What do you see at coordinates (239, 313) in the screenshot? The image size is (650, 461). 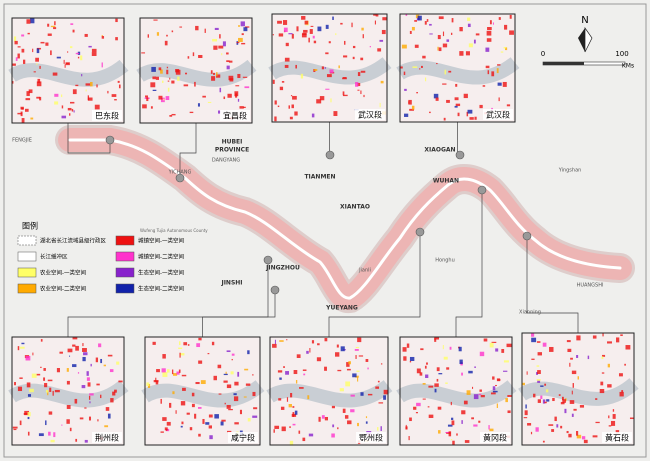 I see `connector` at bounding box center [239, 313].